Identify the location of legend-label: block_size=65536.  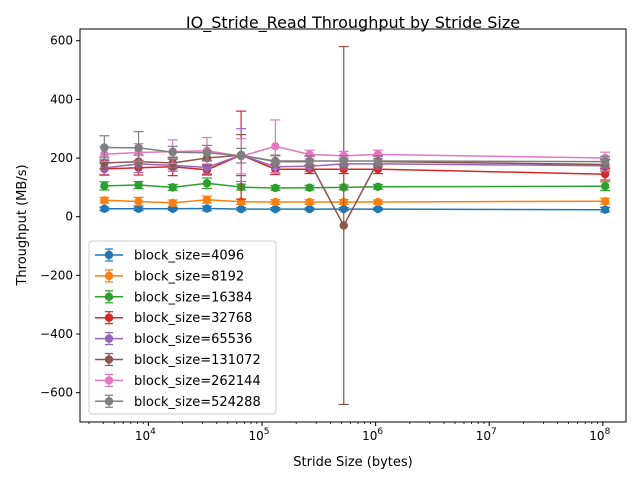
(193, 339).